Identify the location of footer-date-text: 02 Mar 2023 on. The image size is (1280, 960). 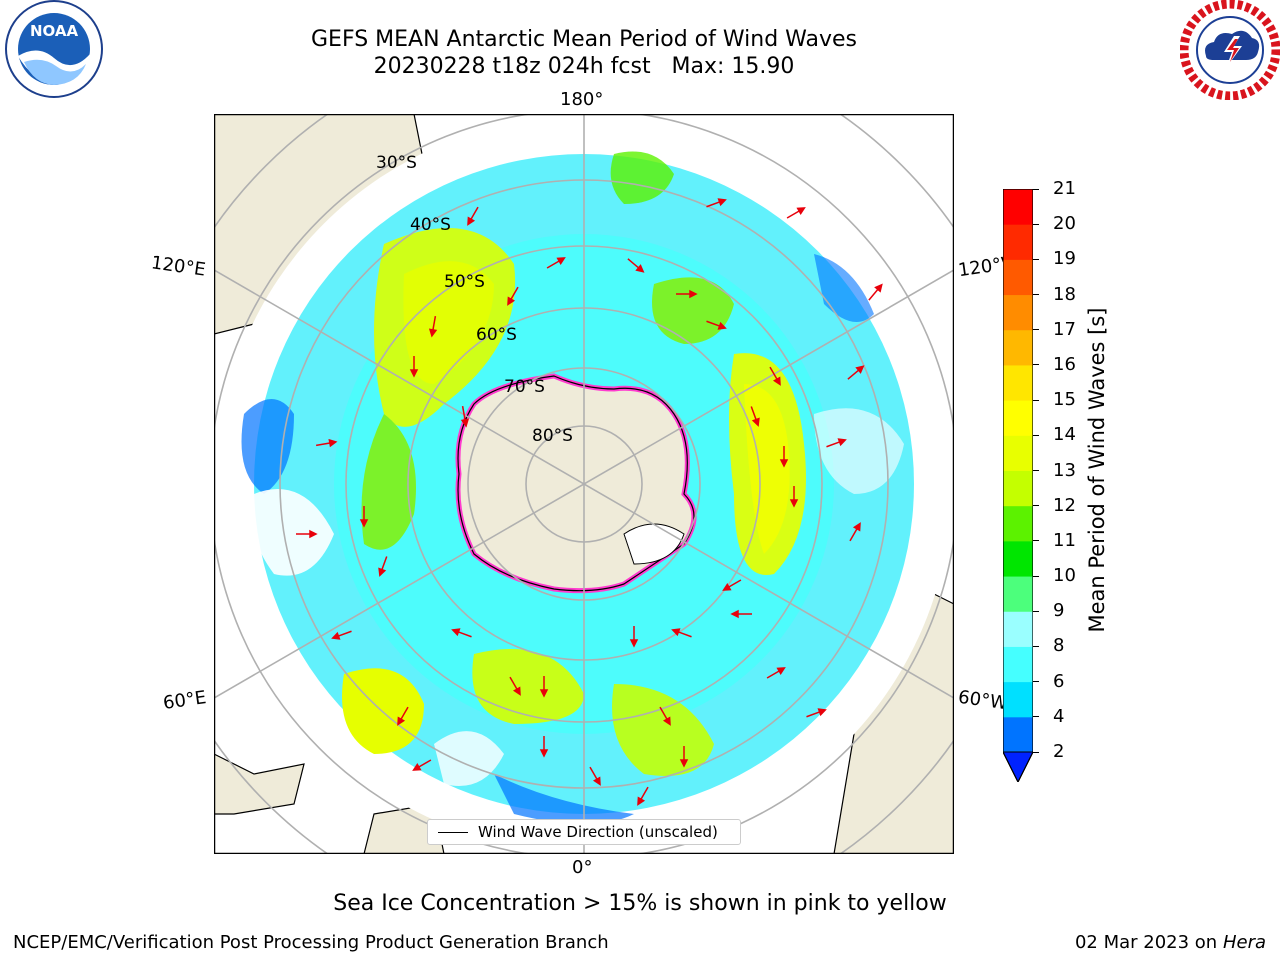
(1146, 942).